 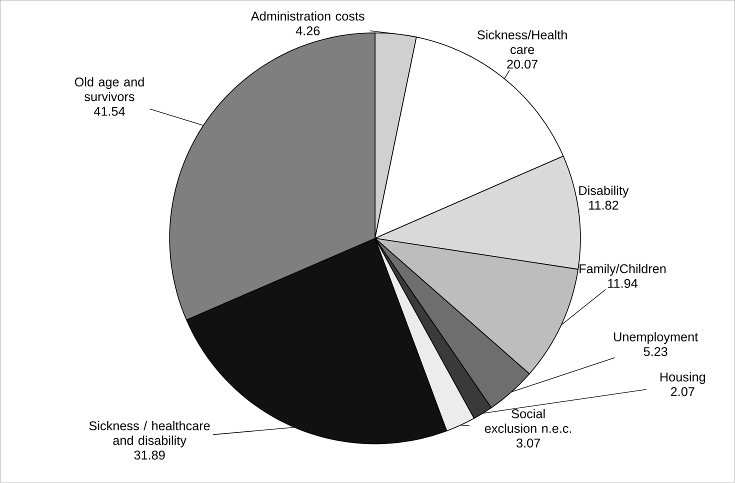 I want to click on data-label: 4.26, so click(x=308, y=31).